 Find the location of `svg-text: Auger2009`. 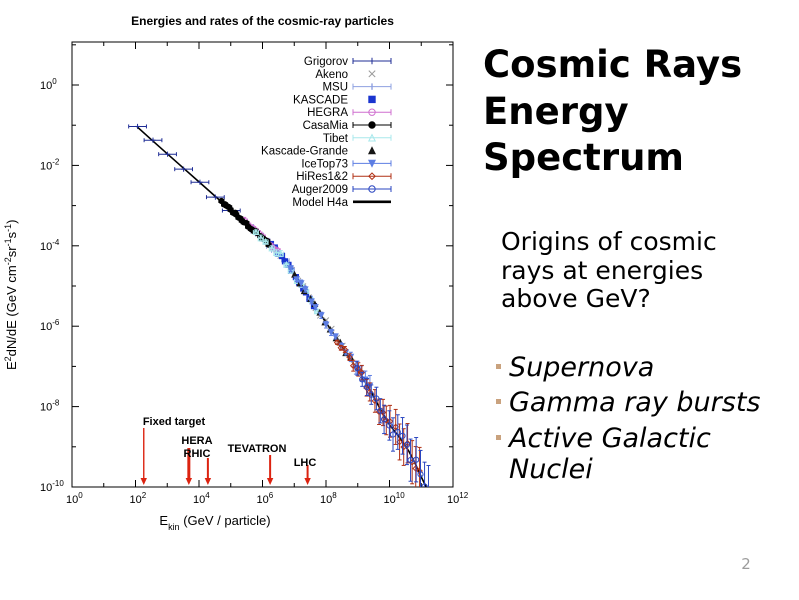

svg-text: Auger2009 is located at coordinates (320, 190).